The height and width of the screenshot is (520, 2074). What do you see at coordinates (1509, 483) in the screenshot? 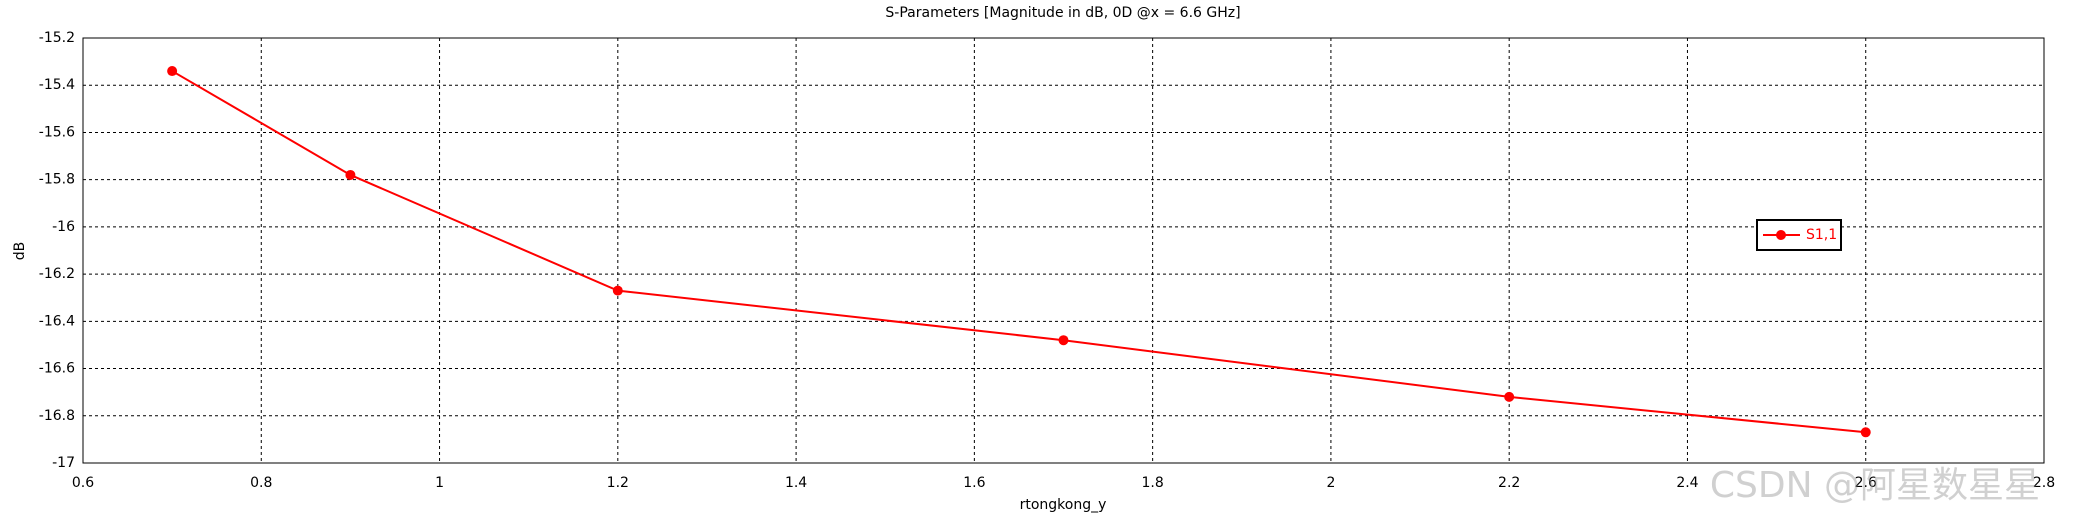
I see `x-tick-label: 2.2` at bounding box center [1509, 483].